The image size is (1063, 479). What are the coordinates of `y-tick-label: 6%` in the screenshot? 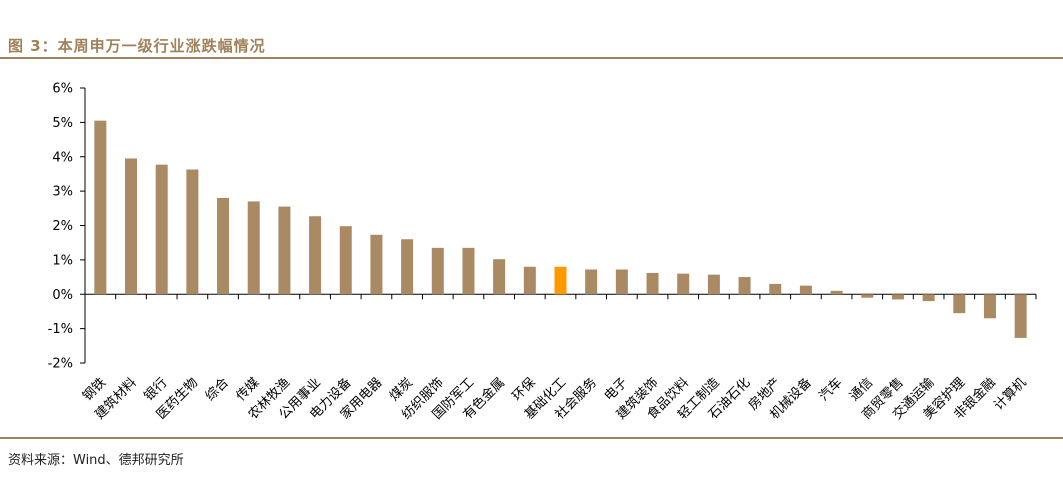 It's located at (62, 89).